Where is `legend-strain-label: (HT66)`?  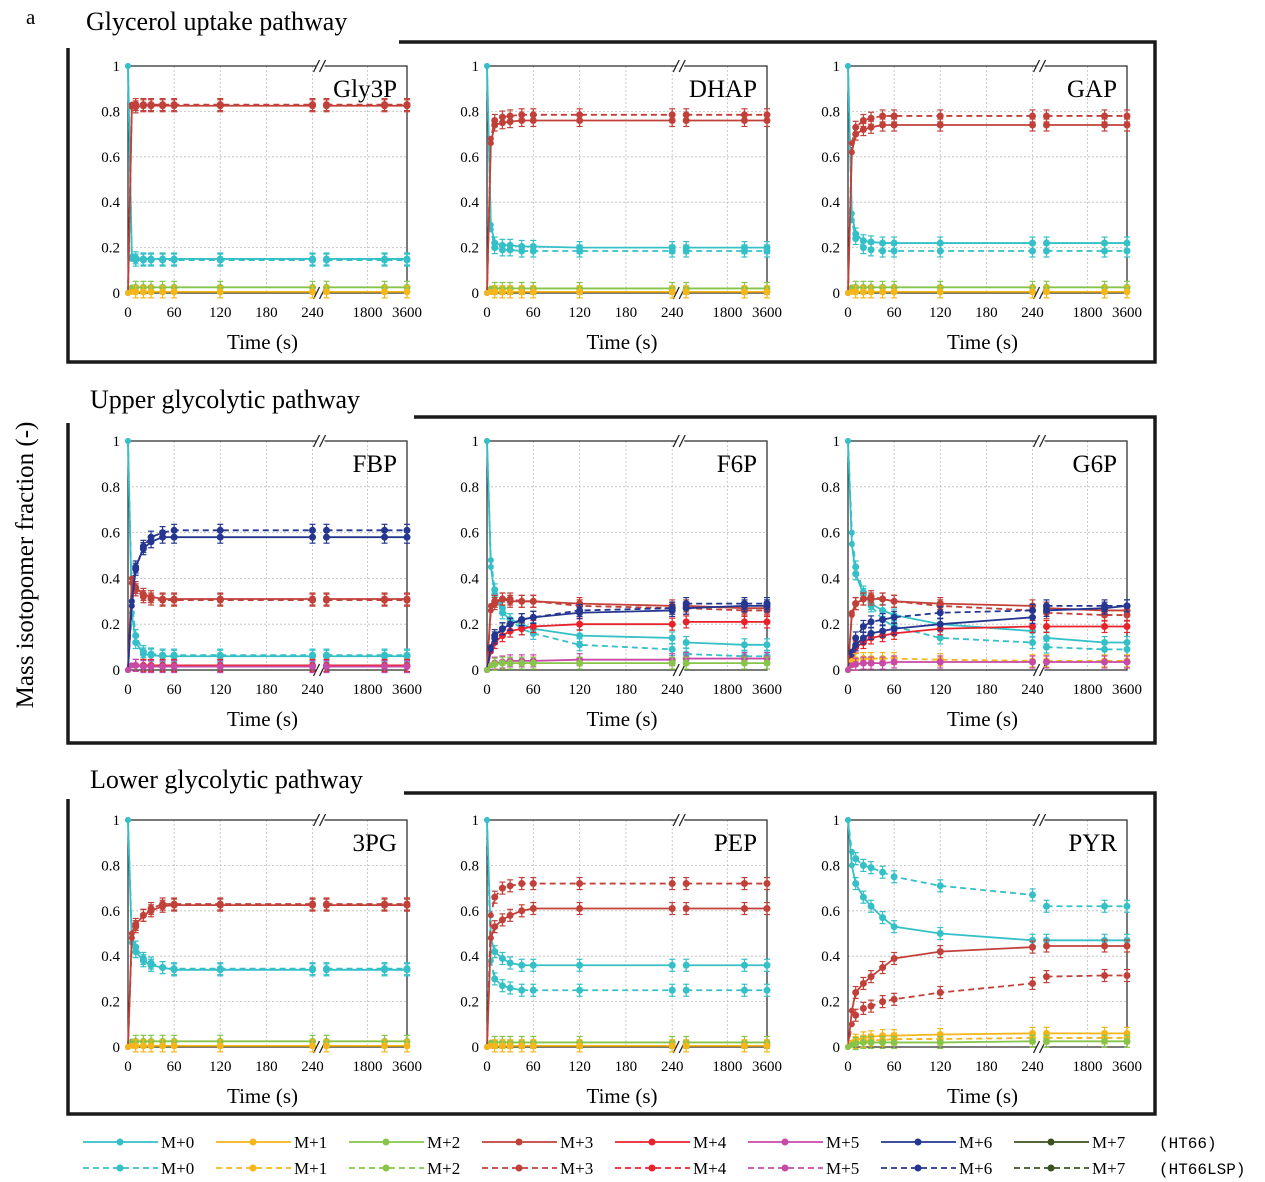 legend-strain-label: (HT66) is located at coordinates (1188, 1144).